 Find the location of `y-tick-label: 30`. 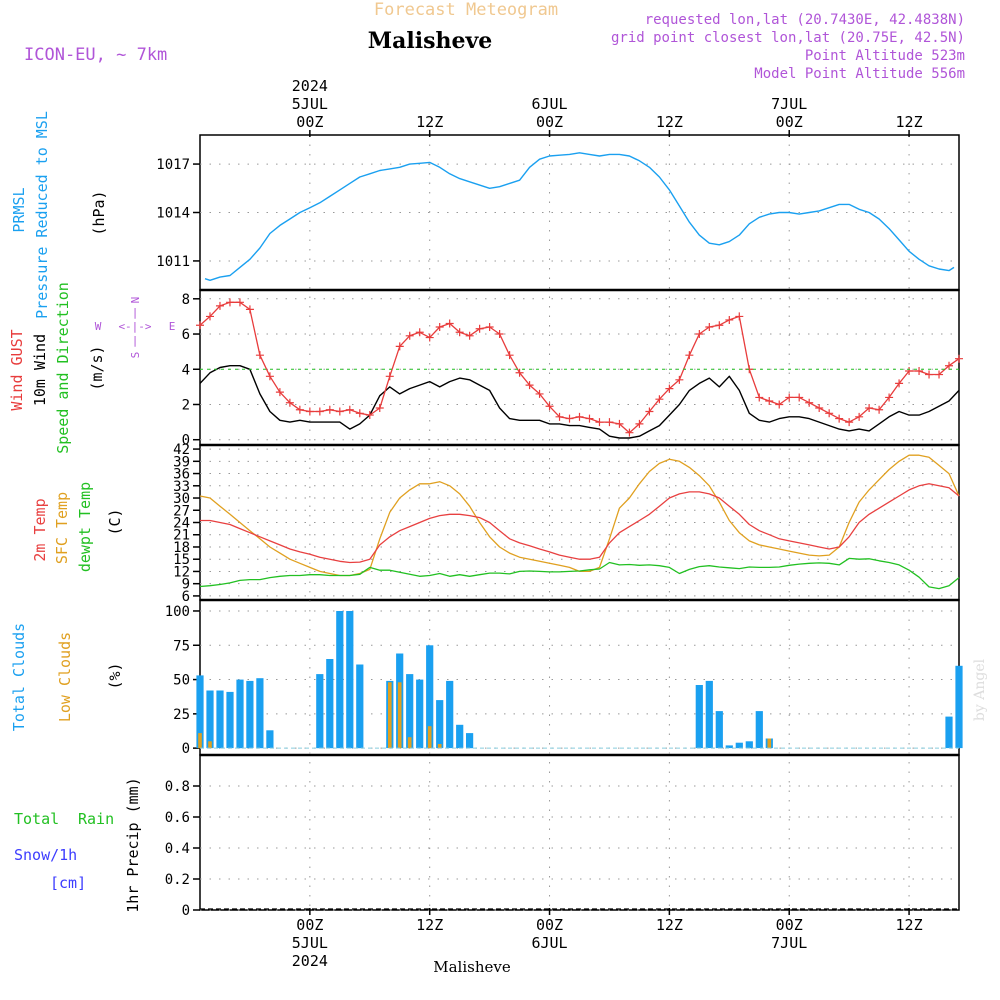

y-tick-label: 30 is located at coordinates (181, 499).